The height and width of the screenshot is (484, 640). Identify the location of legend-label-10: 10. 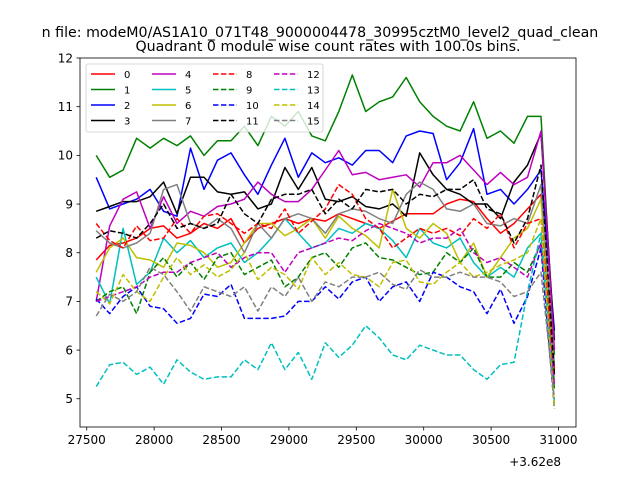
(252, 106).